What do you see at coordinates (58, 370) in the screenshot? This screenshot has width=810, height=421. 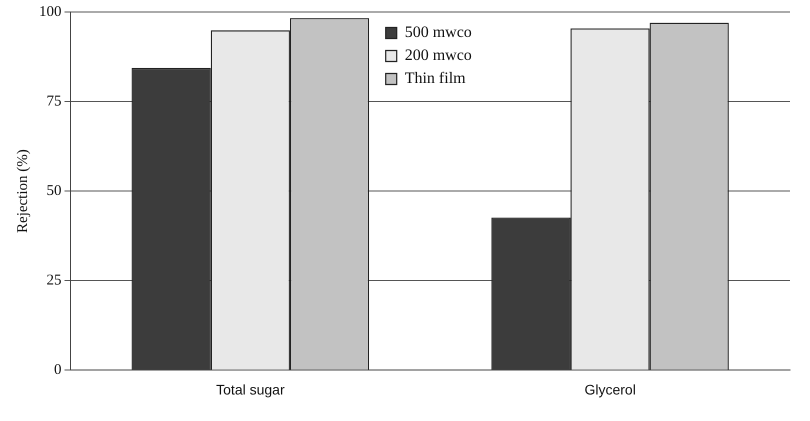 I see `y-tick-label: 0` at bounding box center [58, 370].